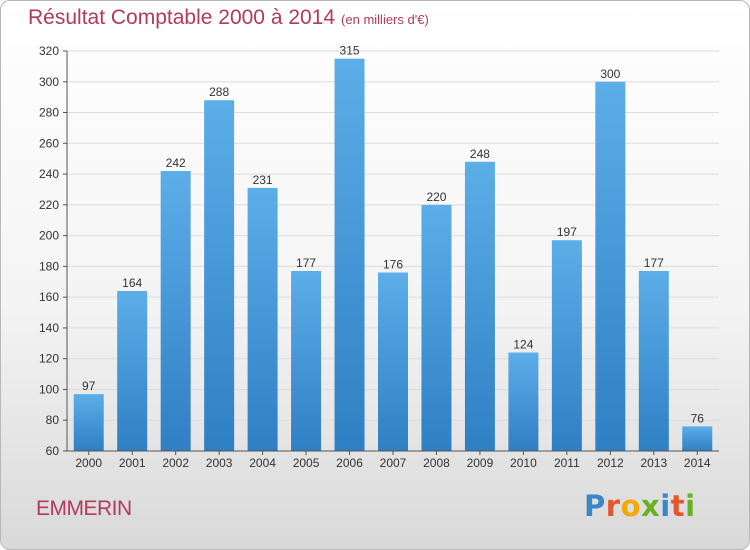 Image resolution: width=750 pixels, height=550 pixels. I want to click on bar-value-label: 231, so click(263, 180).